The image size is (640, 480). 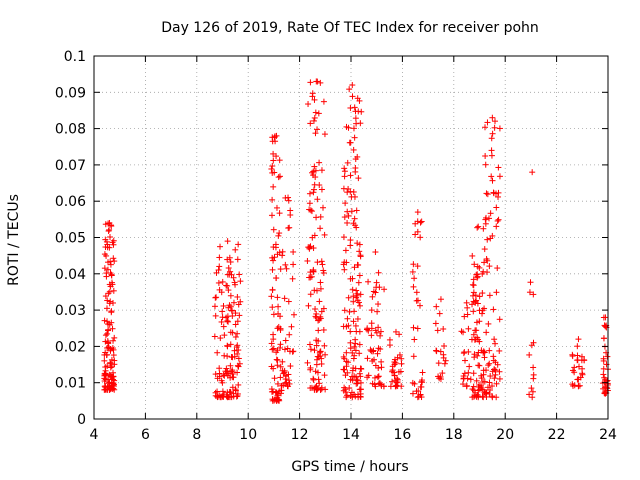 I want to click on x-tick-label: 8, so click(x=196, y=435).